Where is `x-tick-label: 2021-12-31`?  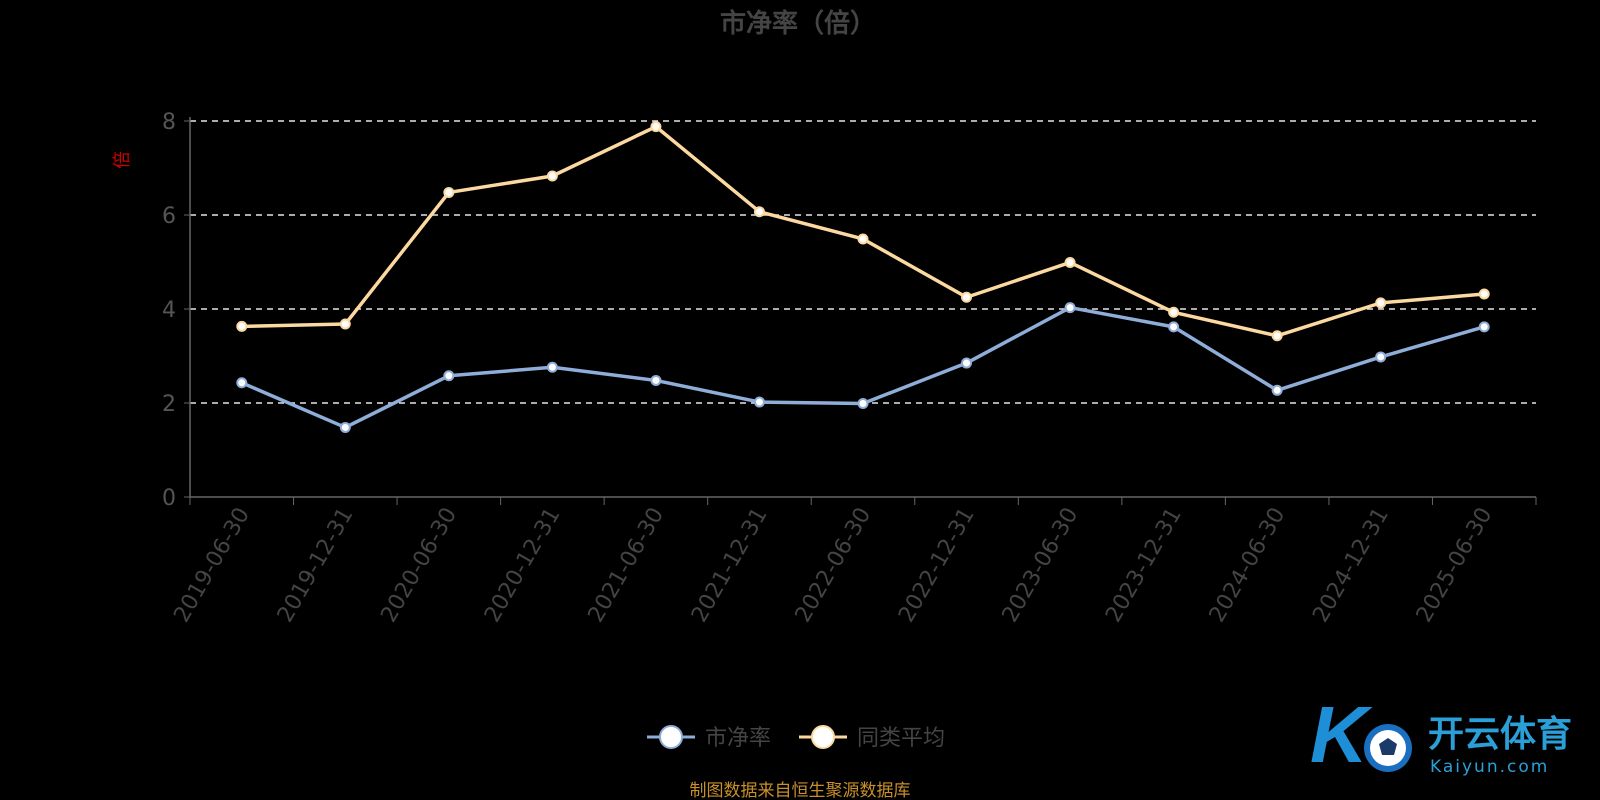
x-tick-label: 2021-12-31 is located at coordinates (730, 565).